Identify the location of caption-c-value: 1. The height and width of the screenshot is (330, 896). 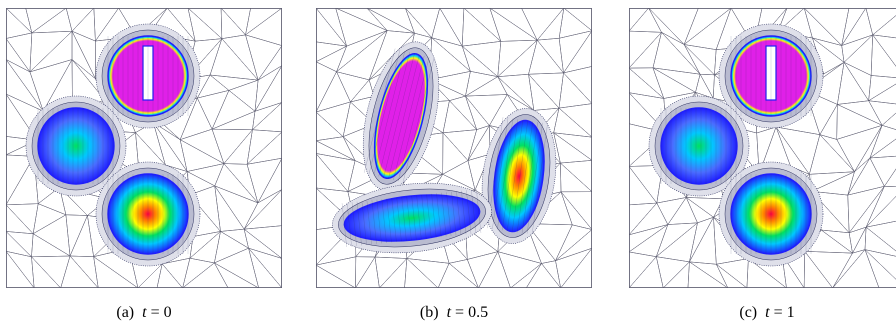
(790, 312).